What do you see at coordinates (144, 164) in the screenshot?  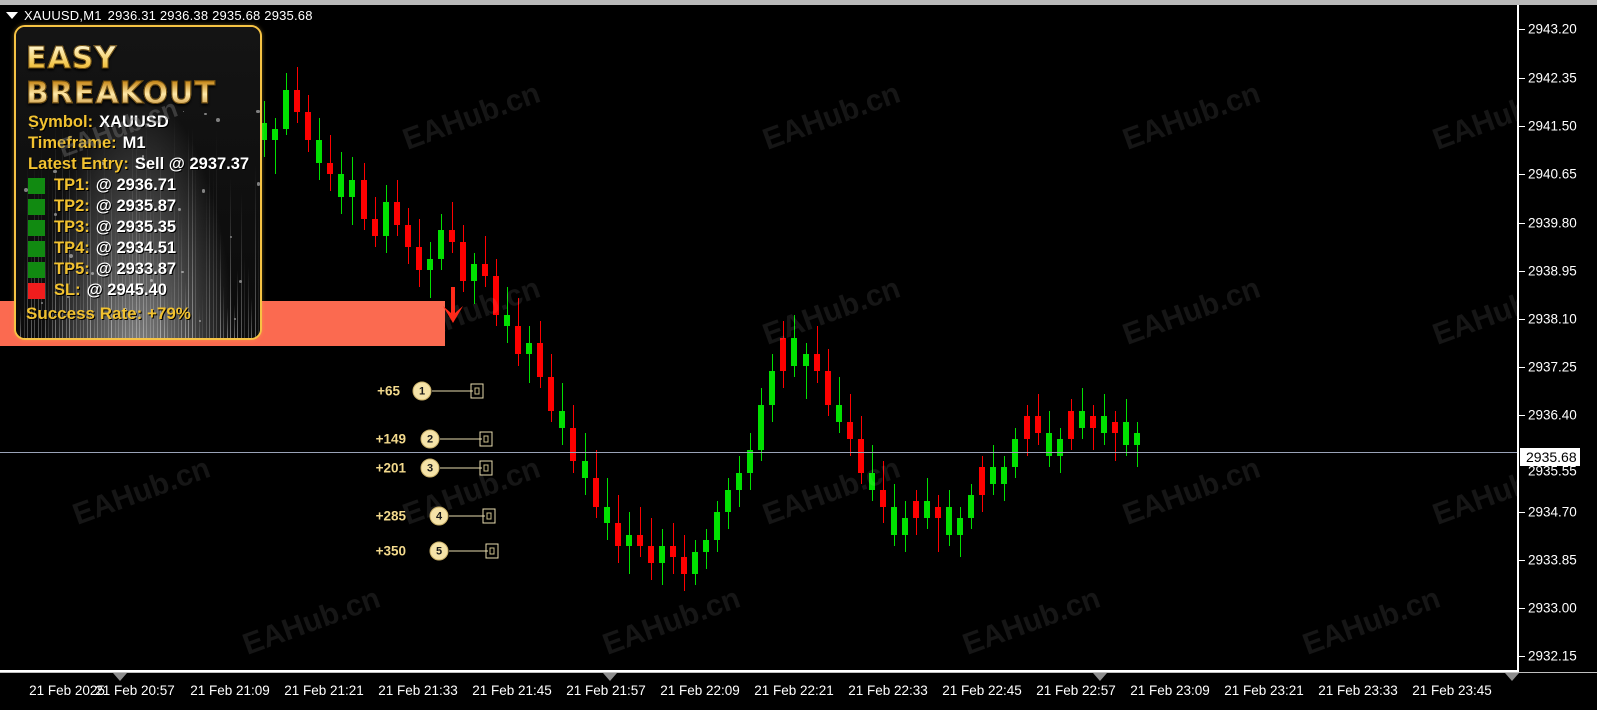 I see `panel-info-row: Latest Entry: Sell @ 2937.37` at bounding box center [144, 164].